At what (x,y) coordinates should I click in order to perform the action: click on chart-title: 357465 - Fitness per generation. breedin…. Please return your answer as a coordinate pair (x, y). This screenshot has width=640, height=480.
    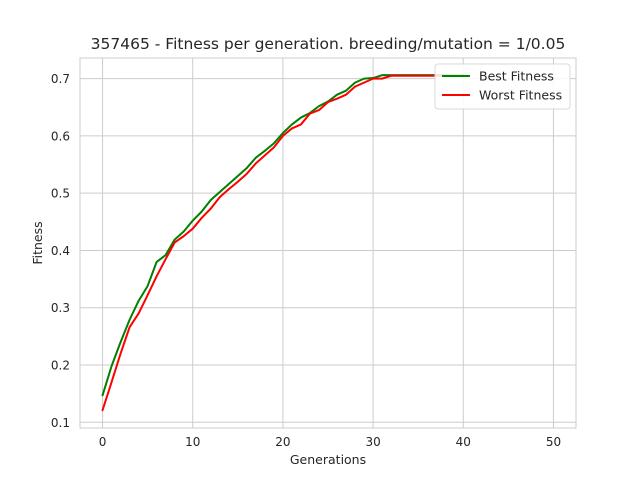
    Looking at the image, I should click on (328, 44).